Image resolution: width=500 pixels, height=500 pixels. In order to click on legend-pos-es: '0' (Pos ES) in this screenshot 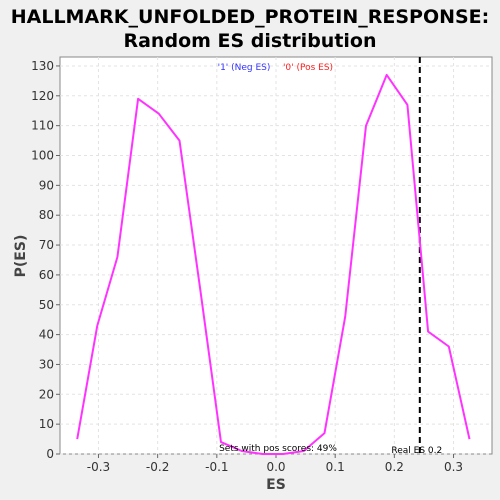, I will do `click(308, 68)`.